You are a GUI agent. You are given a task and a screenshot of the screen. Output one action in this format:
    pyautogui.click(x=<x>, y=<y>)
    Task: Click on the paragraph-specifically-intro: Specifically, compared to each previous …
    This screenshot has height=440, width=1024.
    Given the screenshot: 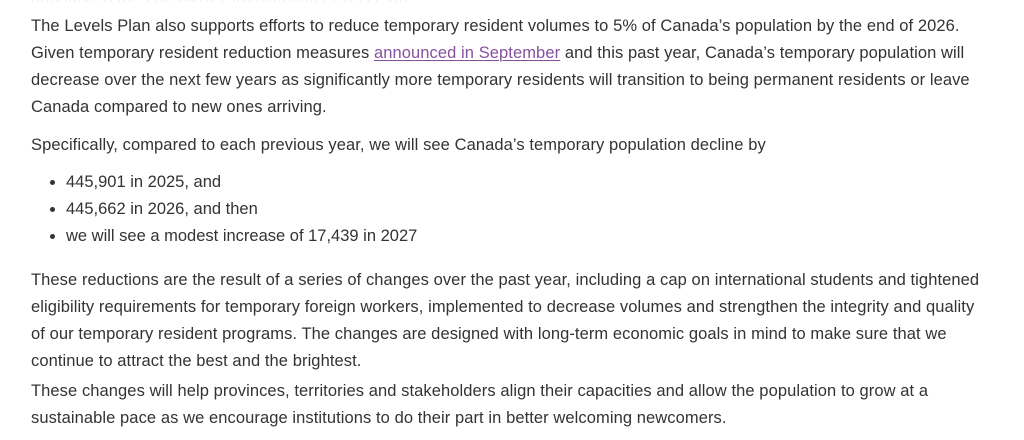 What is the action you would take?
    pyautogui.click(x=398, y=145)
    